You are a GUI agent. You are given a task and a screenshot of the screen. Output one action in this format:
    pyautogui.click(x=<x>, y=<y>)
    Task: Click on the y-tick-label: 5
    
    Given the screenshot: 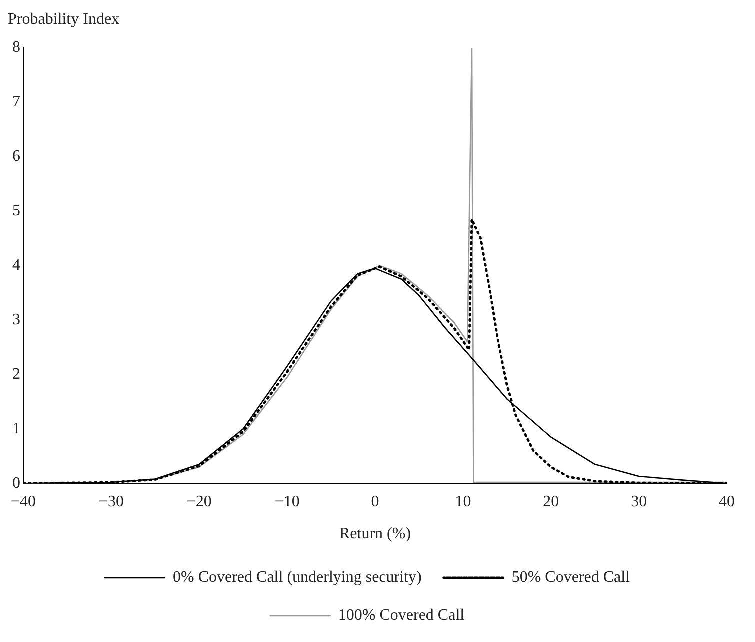 What is the action you would take?
    pyautogui.click(x=16, y=211)
    